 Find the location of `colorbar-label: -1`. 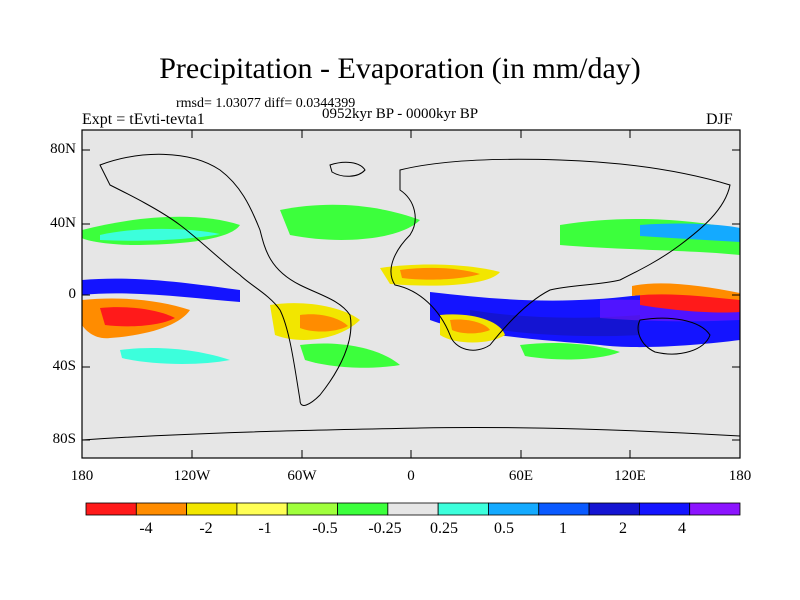

colorbar-label: -1 is located at coordinates (265, 528).